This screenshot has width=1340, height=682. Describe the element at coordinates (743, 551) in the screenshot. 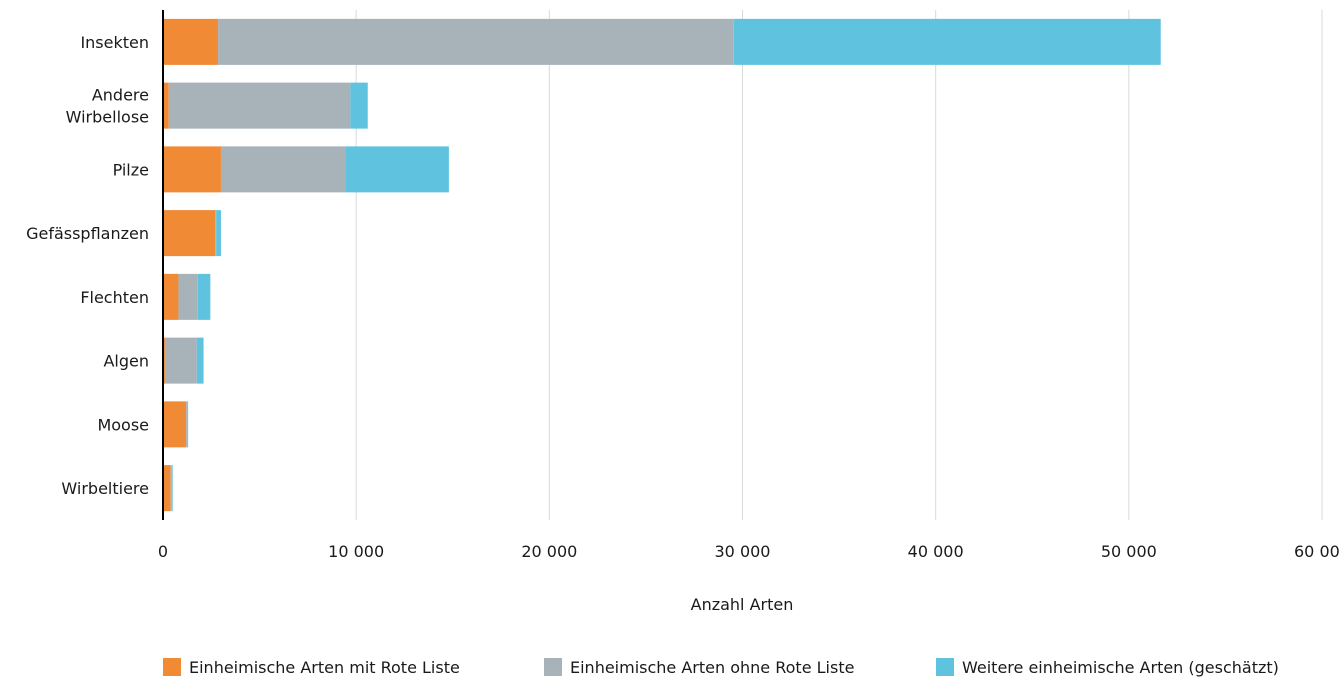

I see `x-tick-label: 30 000` at that location.